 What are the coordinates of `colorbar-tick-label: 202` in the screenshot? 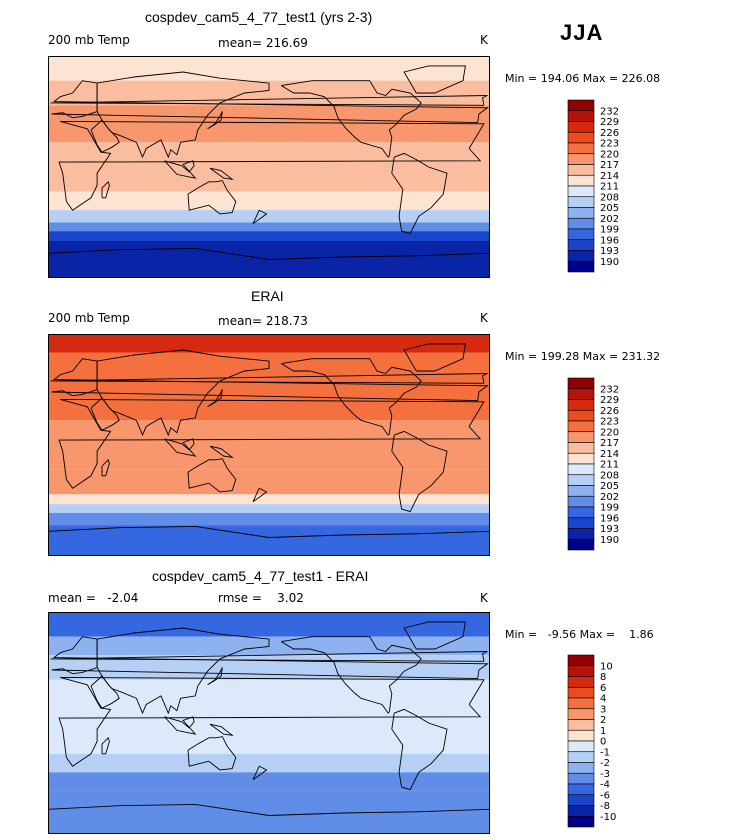 It's located at (609, 219).